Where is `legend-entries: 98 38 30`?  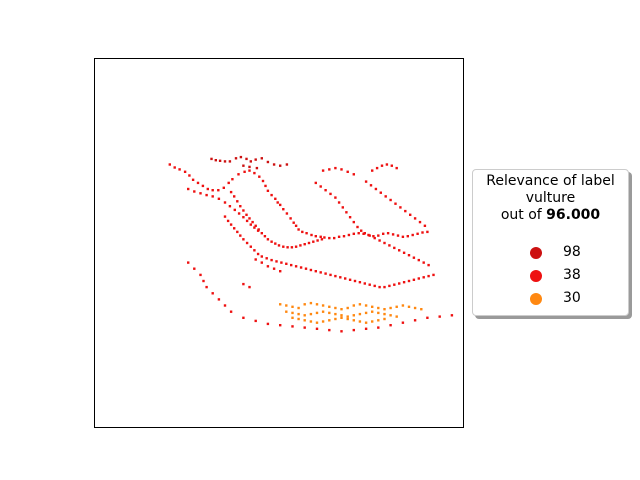 legend-entries: 98 38 30 is located at coordinates (550, 276).